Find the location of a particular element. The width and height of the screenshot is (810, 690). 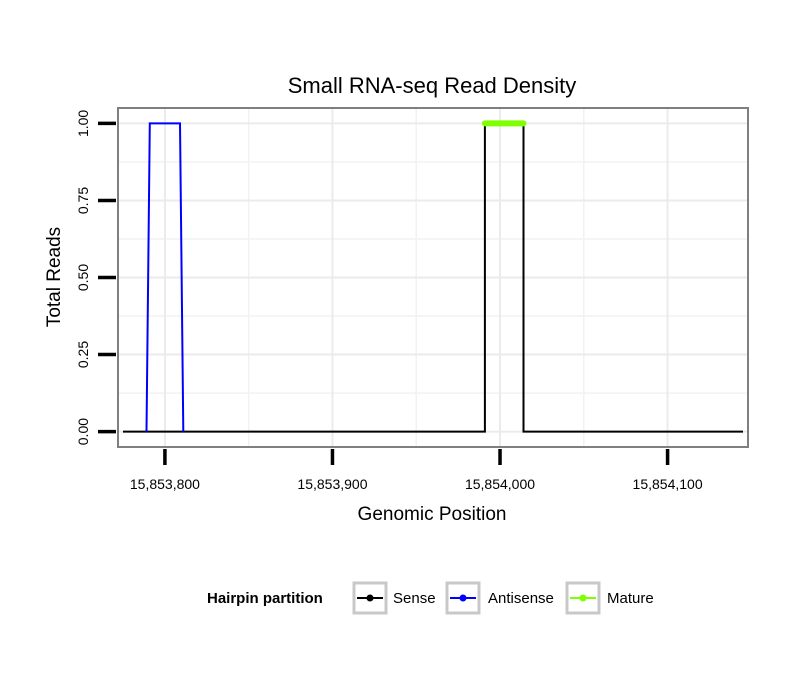

x-axis-title: Genomic Position is located at coordinates (432, 514).